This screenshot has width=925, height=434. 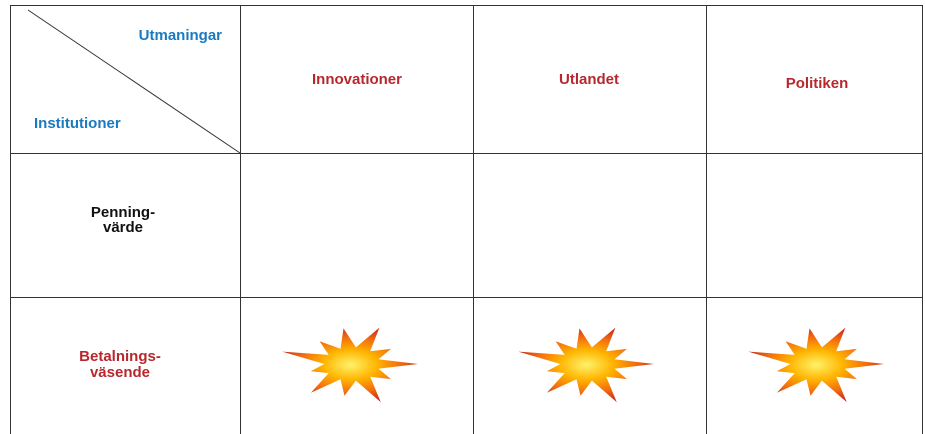 What do you see at coordinates (817, 83) in the screenshot?
I see `column-header: Politiken` at bounding box center [817, 83].